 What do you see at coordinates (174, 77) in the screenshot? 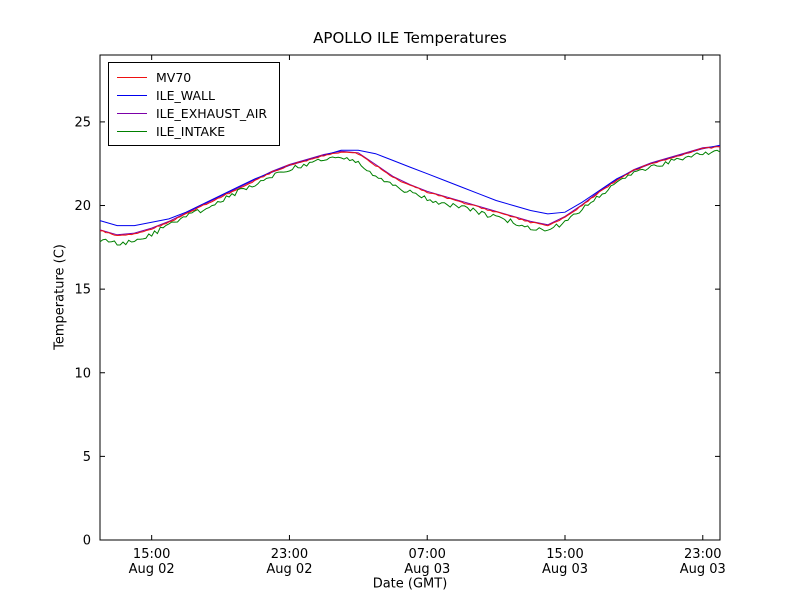
I see `legend-label: MV70` at bounding box center [174, 77].